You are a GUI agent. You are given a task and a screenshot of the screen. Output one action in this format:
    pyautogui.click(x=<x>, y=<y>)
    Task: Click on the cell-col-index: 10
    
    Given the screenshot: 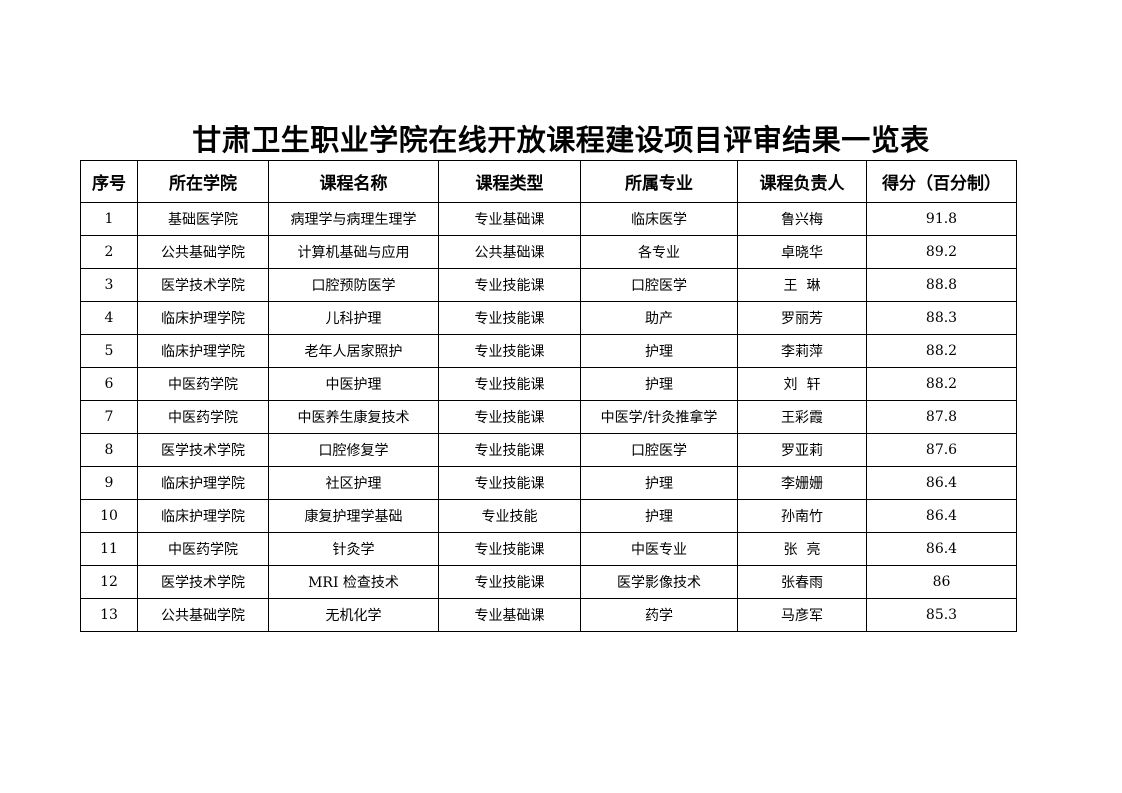 What is the action you would take?
    pyautogui.click(x=109, y=516)
    